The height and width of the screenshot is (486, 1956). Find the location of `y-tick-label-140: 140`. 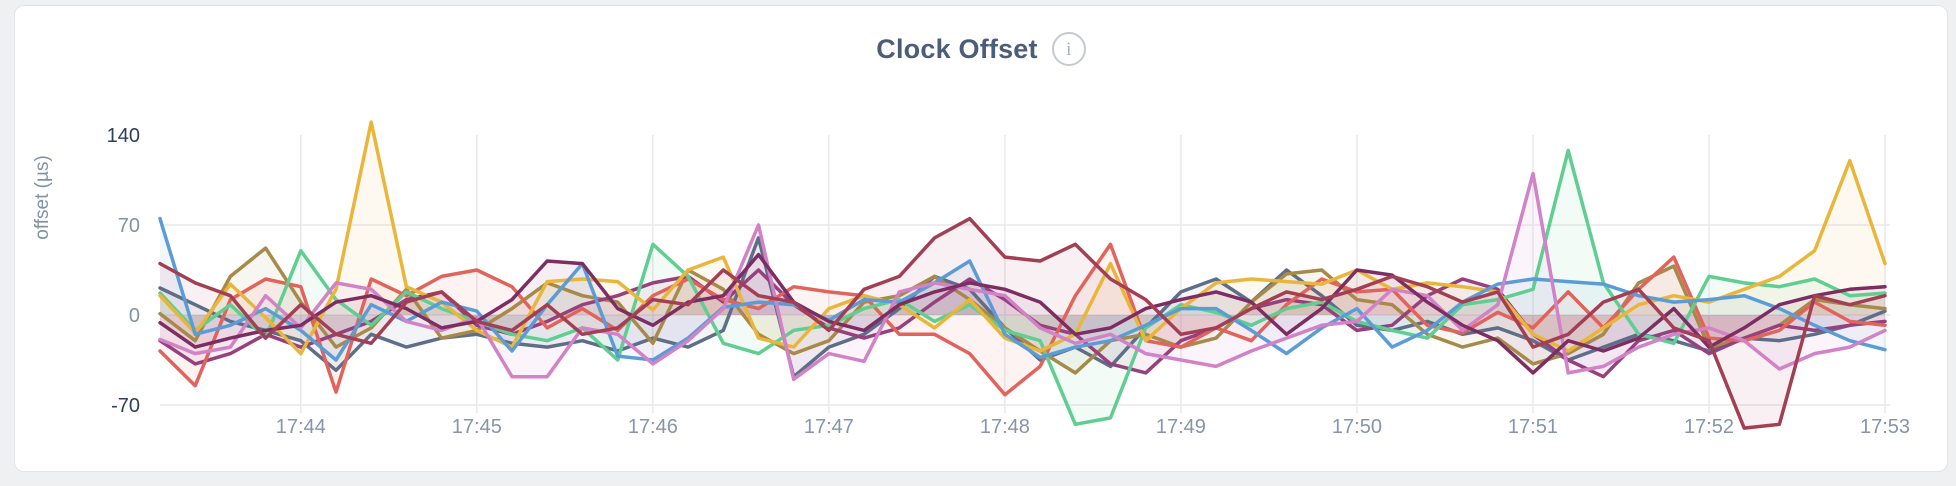

y-tick-label-140: 140 is located at coordinates (123, 136).